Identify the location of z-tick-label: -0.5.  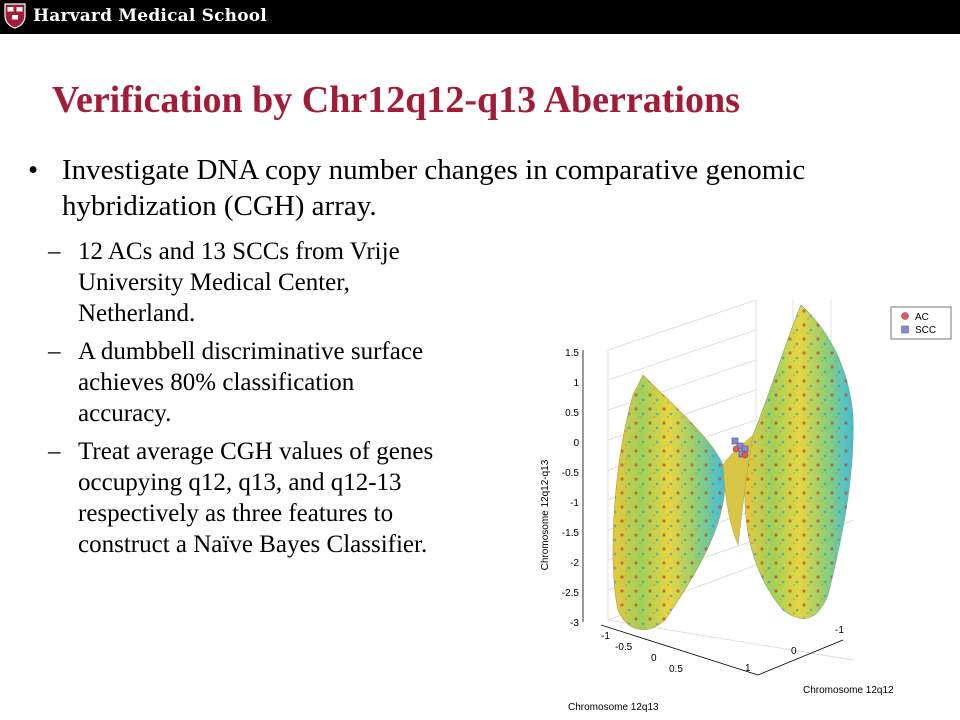
(571, 473).